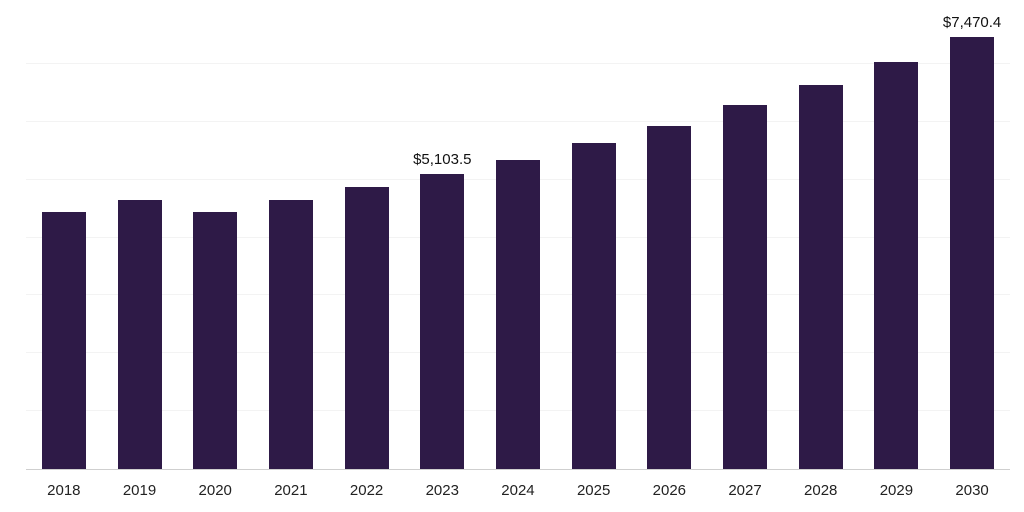 Image resolution: width=1024 pixels, height=512 pixels. I want to click on bar-slot: $5,103.5, so click(442, 237).